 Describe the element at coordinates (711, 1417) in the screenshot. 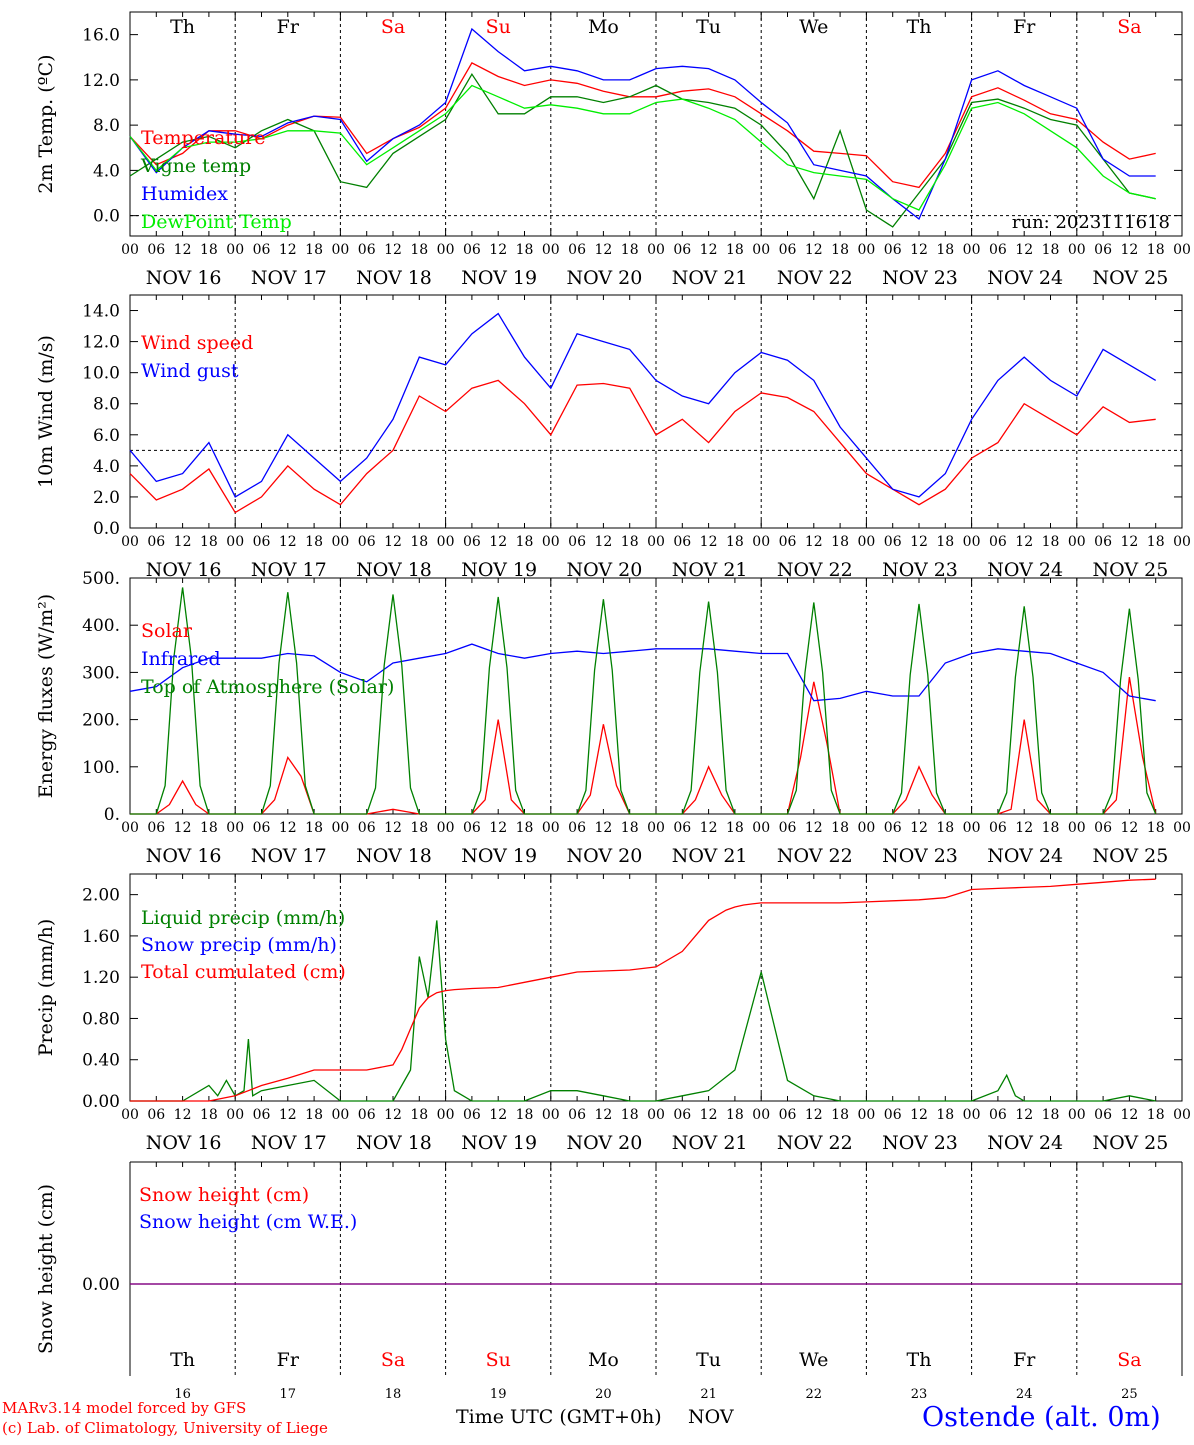

I see `month-label: NOV` at that location.